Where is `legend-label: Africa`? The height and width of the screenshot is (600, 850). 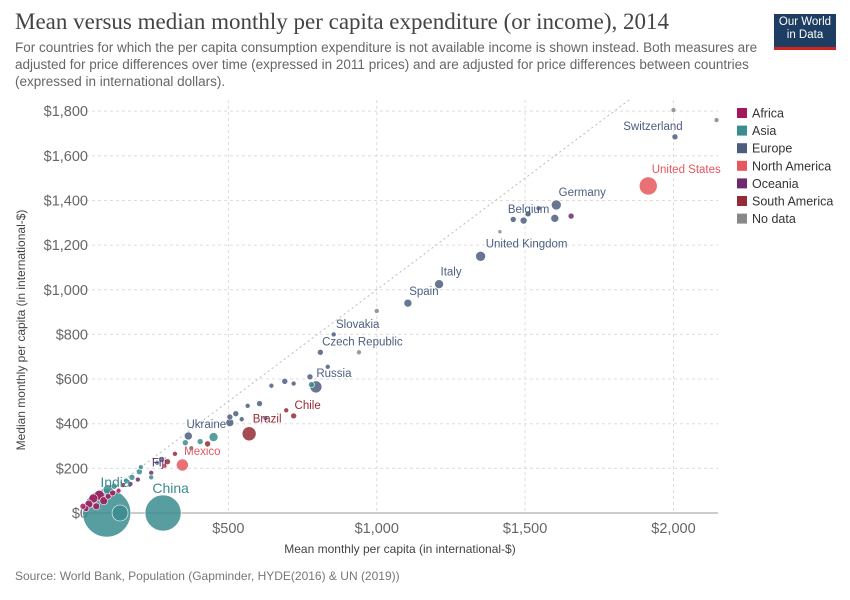
legend-label: Africa is located at coordinates (768, 114).